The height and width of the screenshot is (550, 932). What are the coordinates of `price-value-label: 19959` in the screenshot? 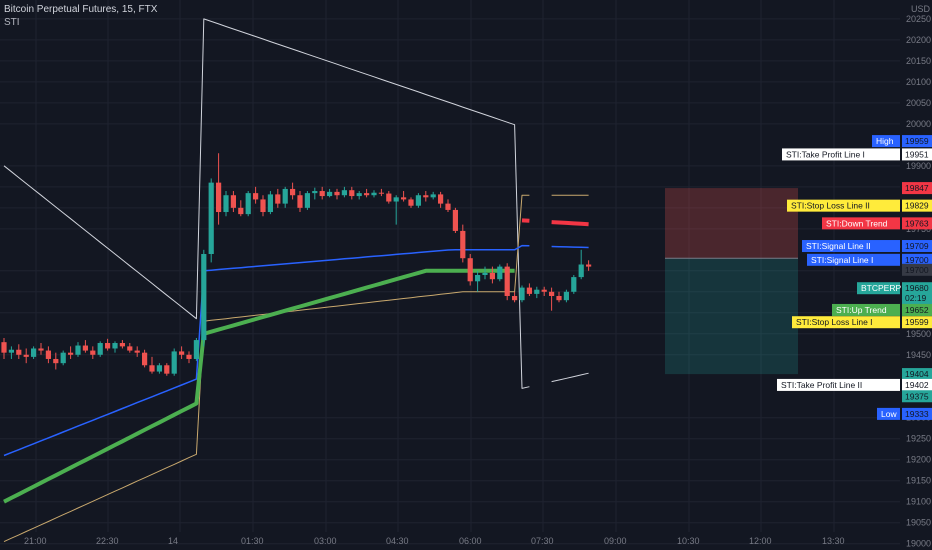 It's located at (917, 141).